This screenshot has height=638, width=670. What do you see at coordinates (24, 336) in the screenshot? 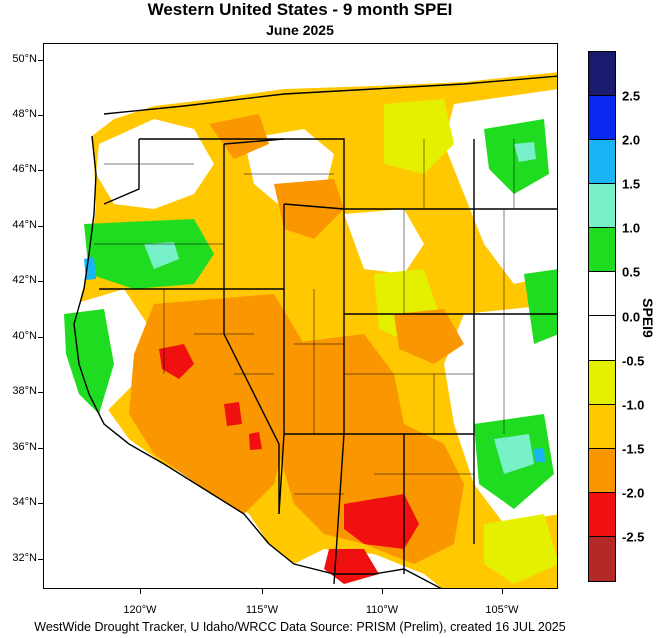
I see `lat-label: 40°N` at bounding box center [24, 336].